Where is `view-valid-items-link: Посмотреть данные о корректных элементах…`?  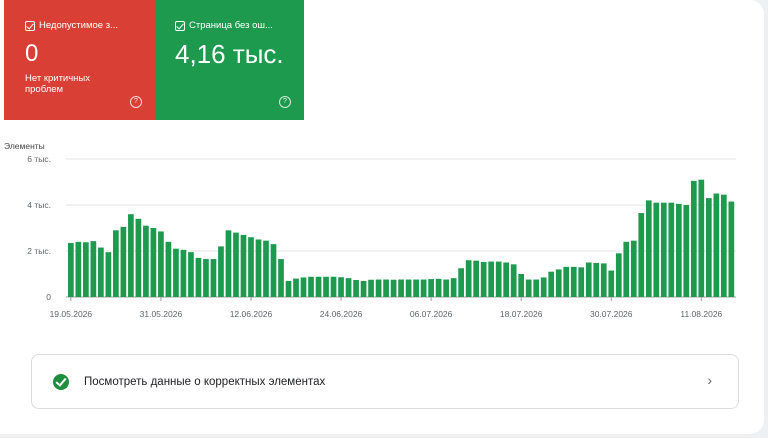
view-valid-items-link: Посмотреть данные о корректных элементах… is located at coordinates (385, 381).